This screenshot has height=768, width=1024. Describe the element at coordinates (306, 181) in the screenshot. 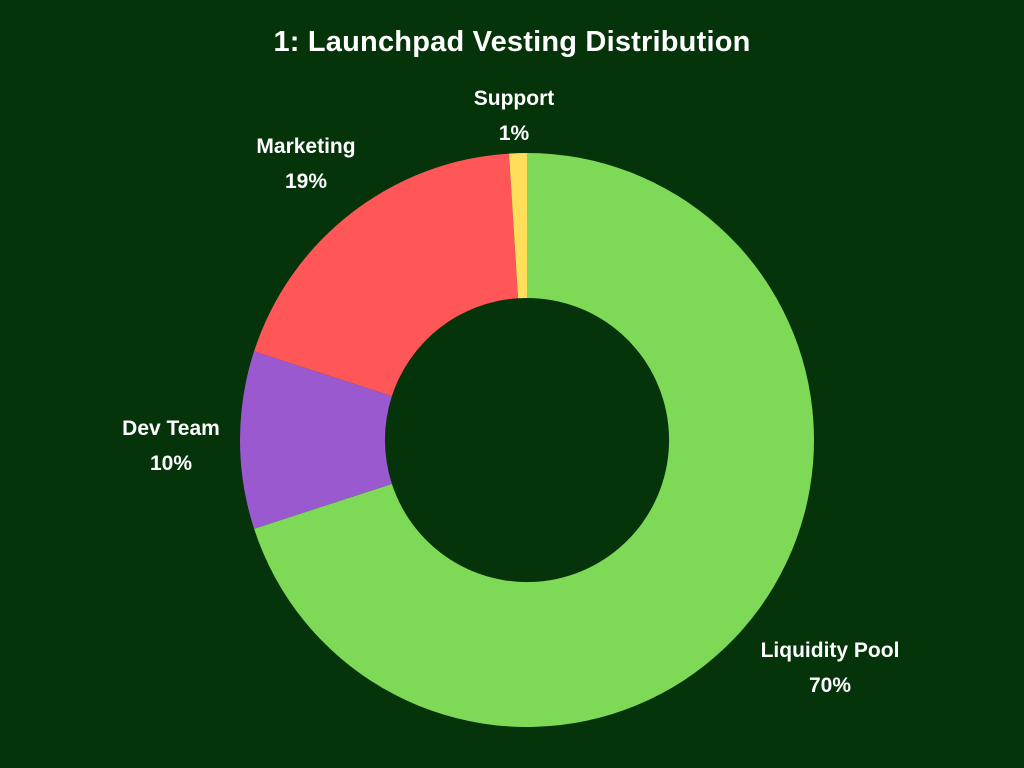

I see `slice-percent: 19%` at that location.